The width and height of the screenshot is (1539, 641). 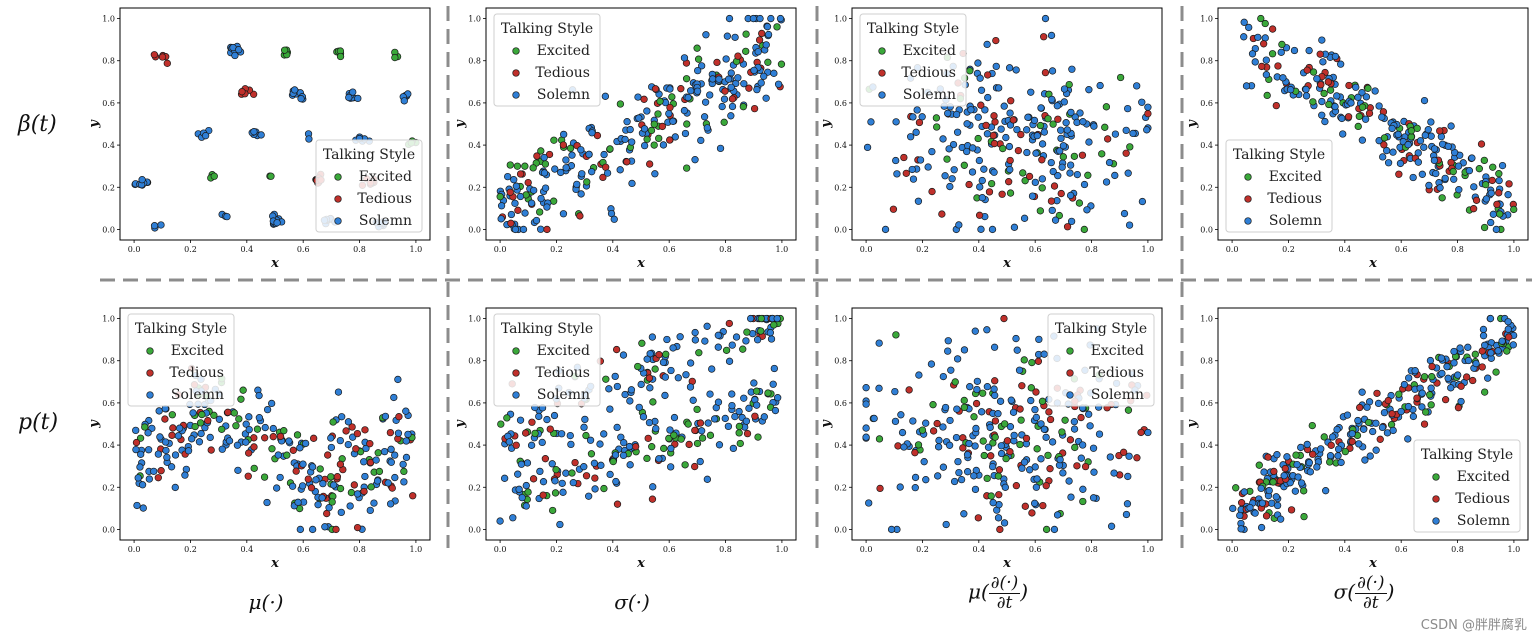 I want to click on row-label-beta: β(t), so click(x=37, y=124).